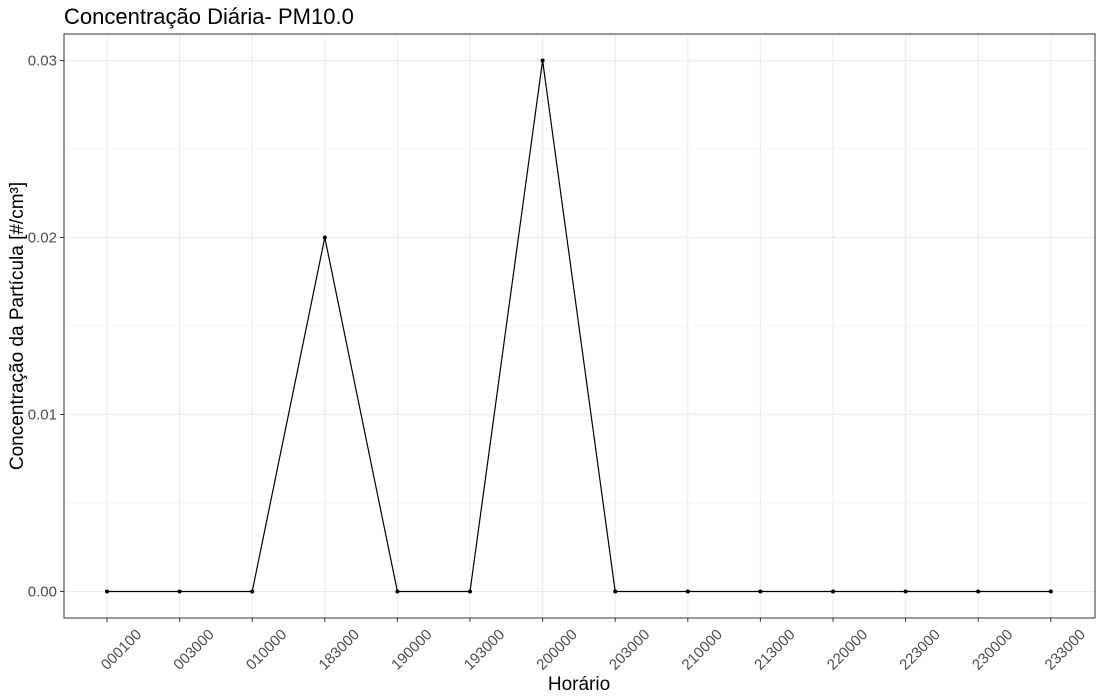  Describe the element at coordinates (847, 649) in the screenshot. I see `x-tick-label: 220000` at that location.